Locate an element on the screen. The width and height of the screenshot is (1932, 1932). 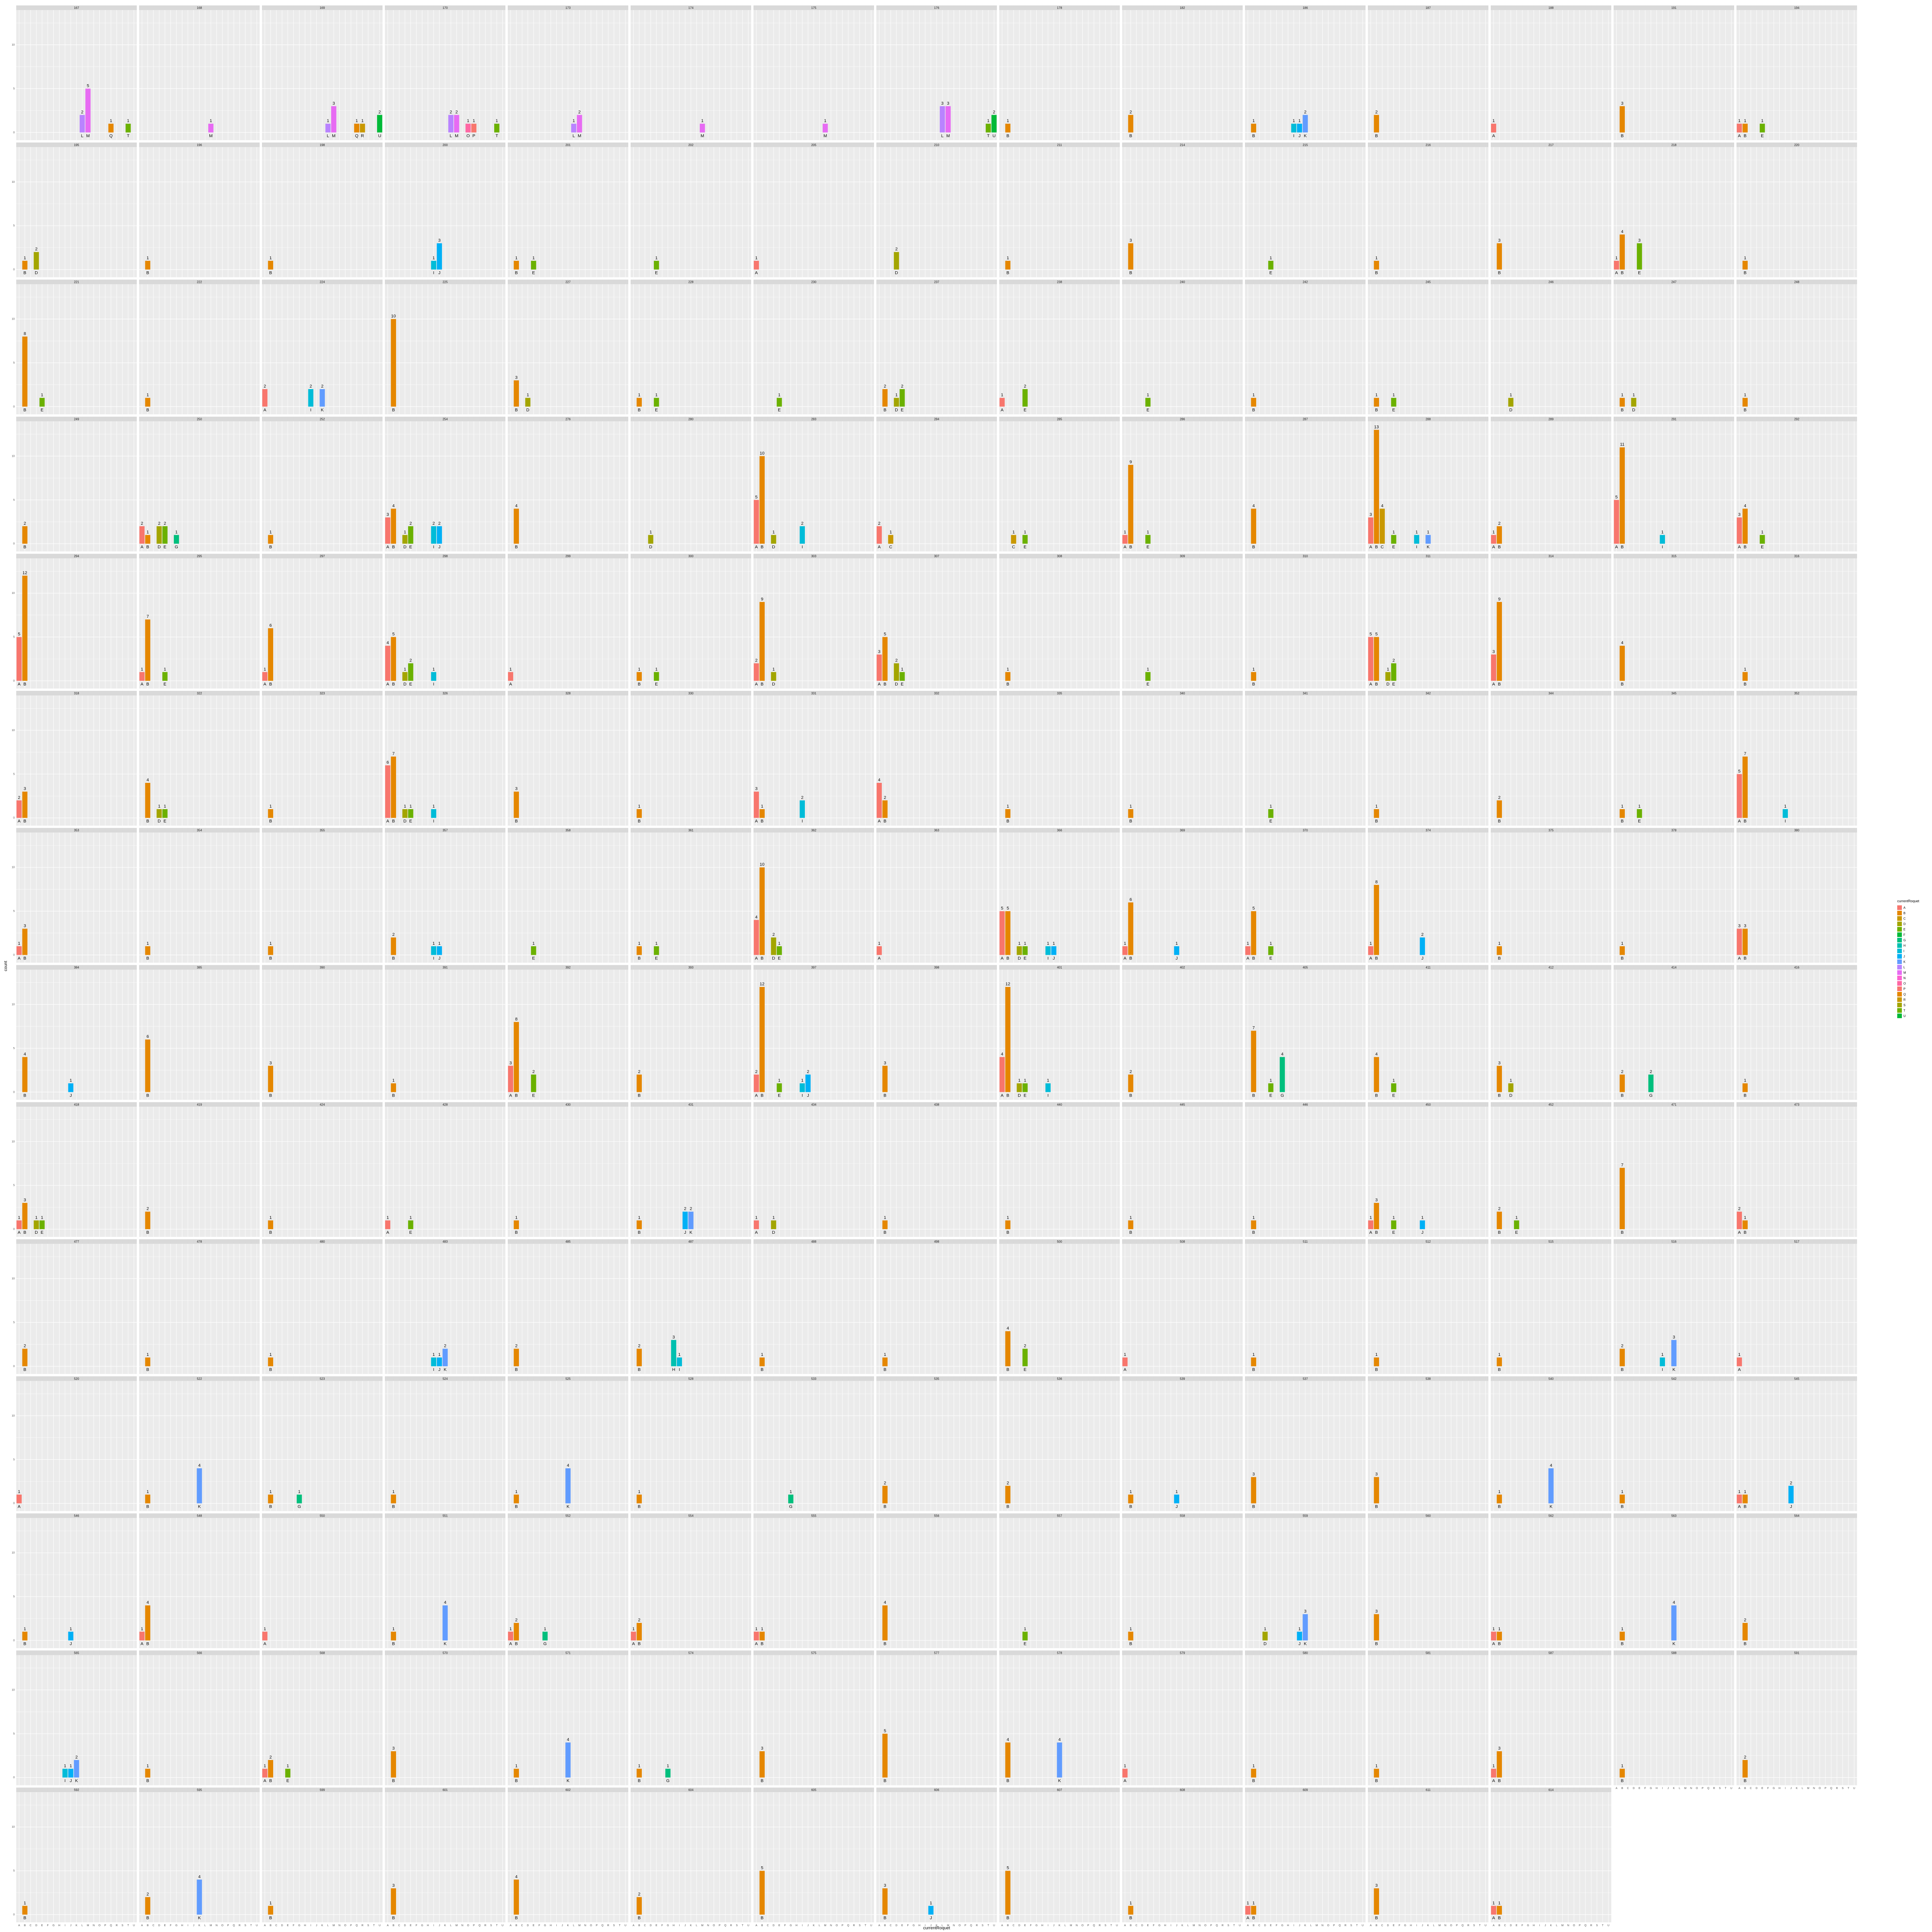
facet-title: 366 is located at coordinates (1059, 830).